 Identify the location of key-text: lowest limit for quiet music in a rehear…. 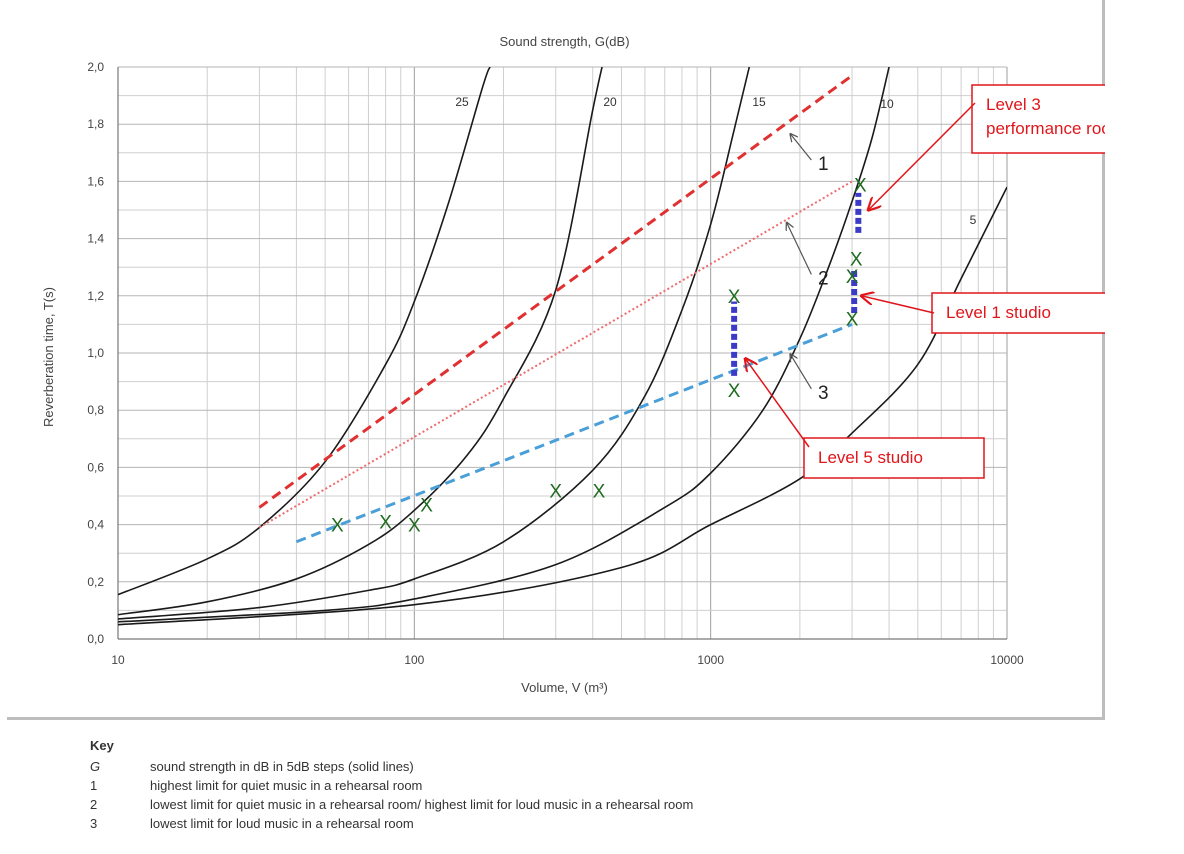
(422, 804).